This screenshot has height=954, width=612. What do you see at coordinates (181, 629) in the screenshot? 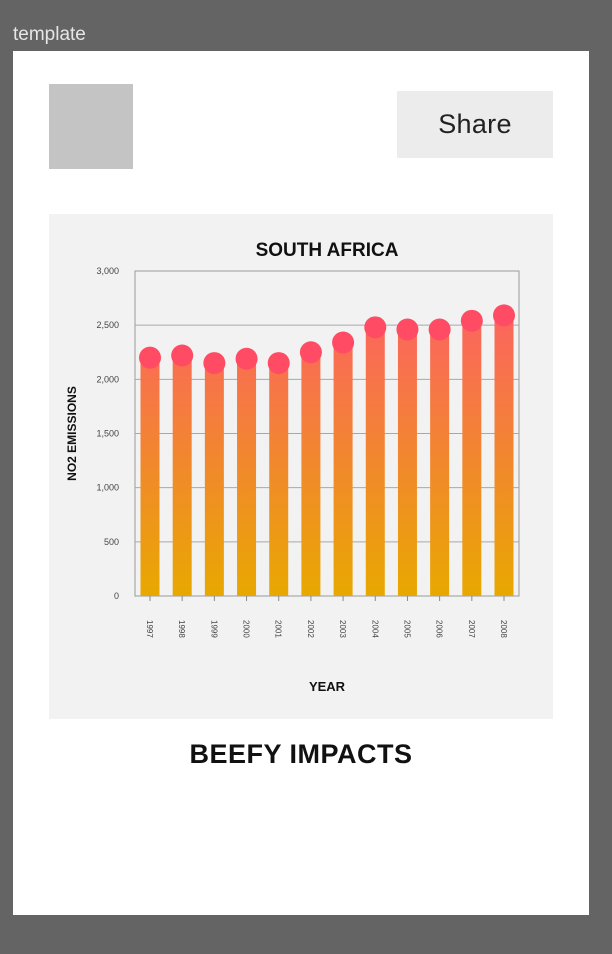
I see `x-tick-label: 1998` at bounding box center [181, 629].